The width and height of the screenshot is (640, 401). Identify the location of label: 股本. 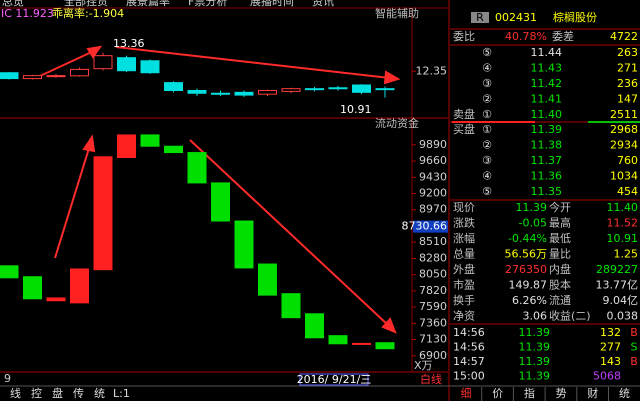
(560, 285).